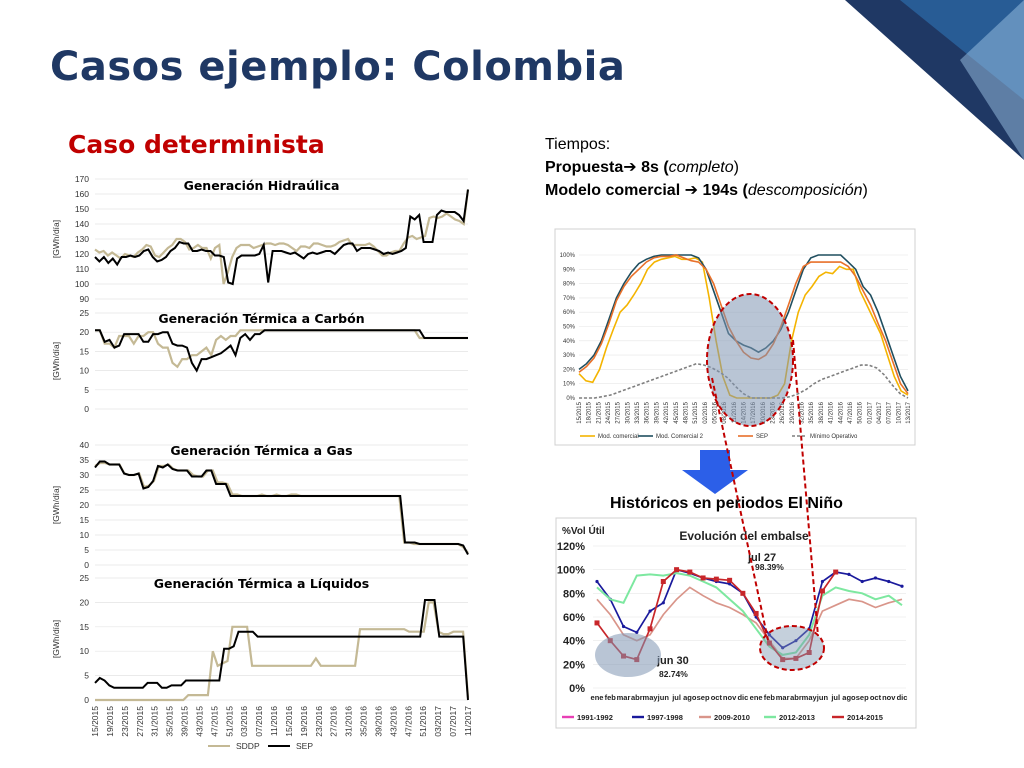  I want to click on x-tick-label: jul, so click(676, 697).